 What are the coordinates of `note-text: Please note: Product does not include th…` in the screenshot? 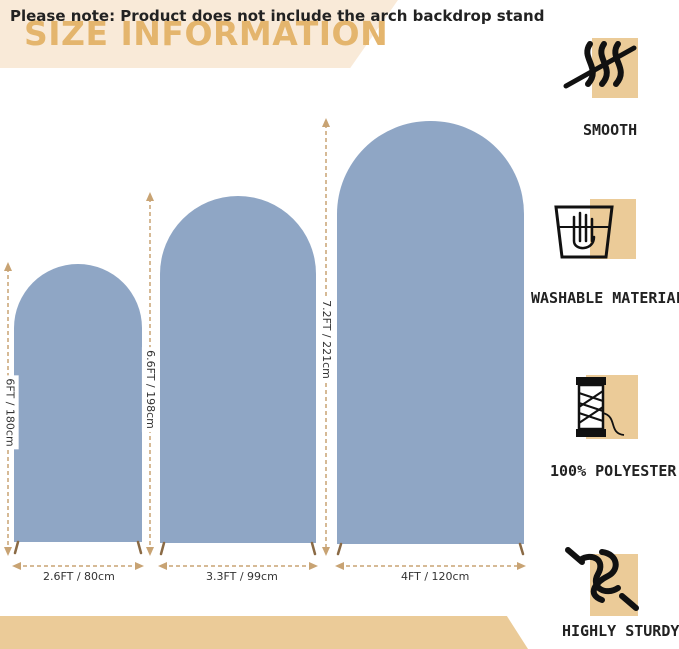 It's located at (277, 16).